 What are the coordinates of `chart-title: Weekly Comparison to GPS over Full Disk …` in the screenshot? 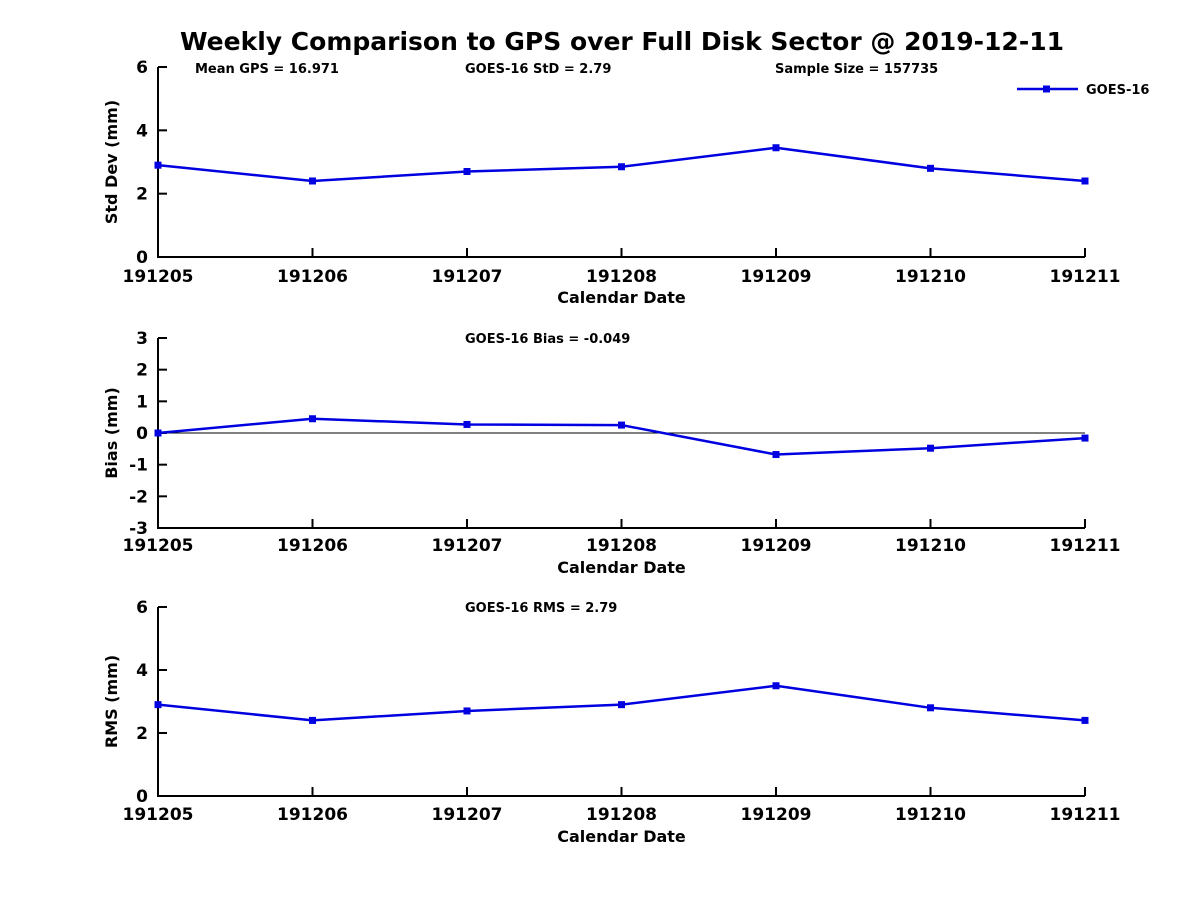 It's located at (622, 41).